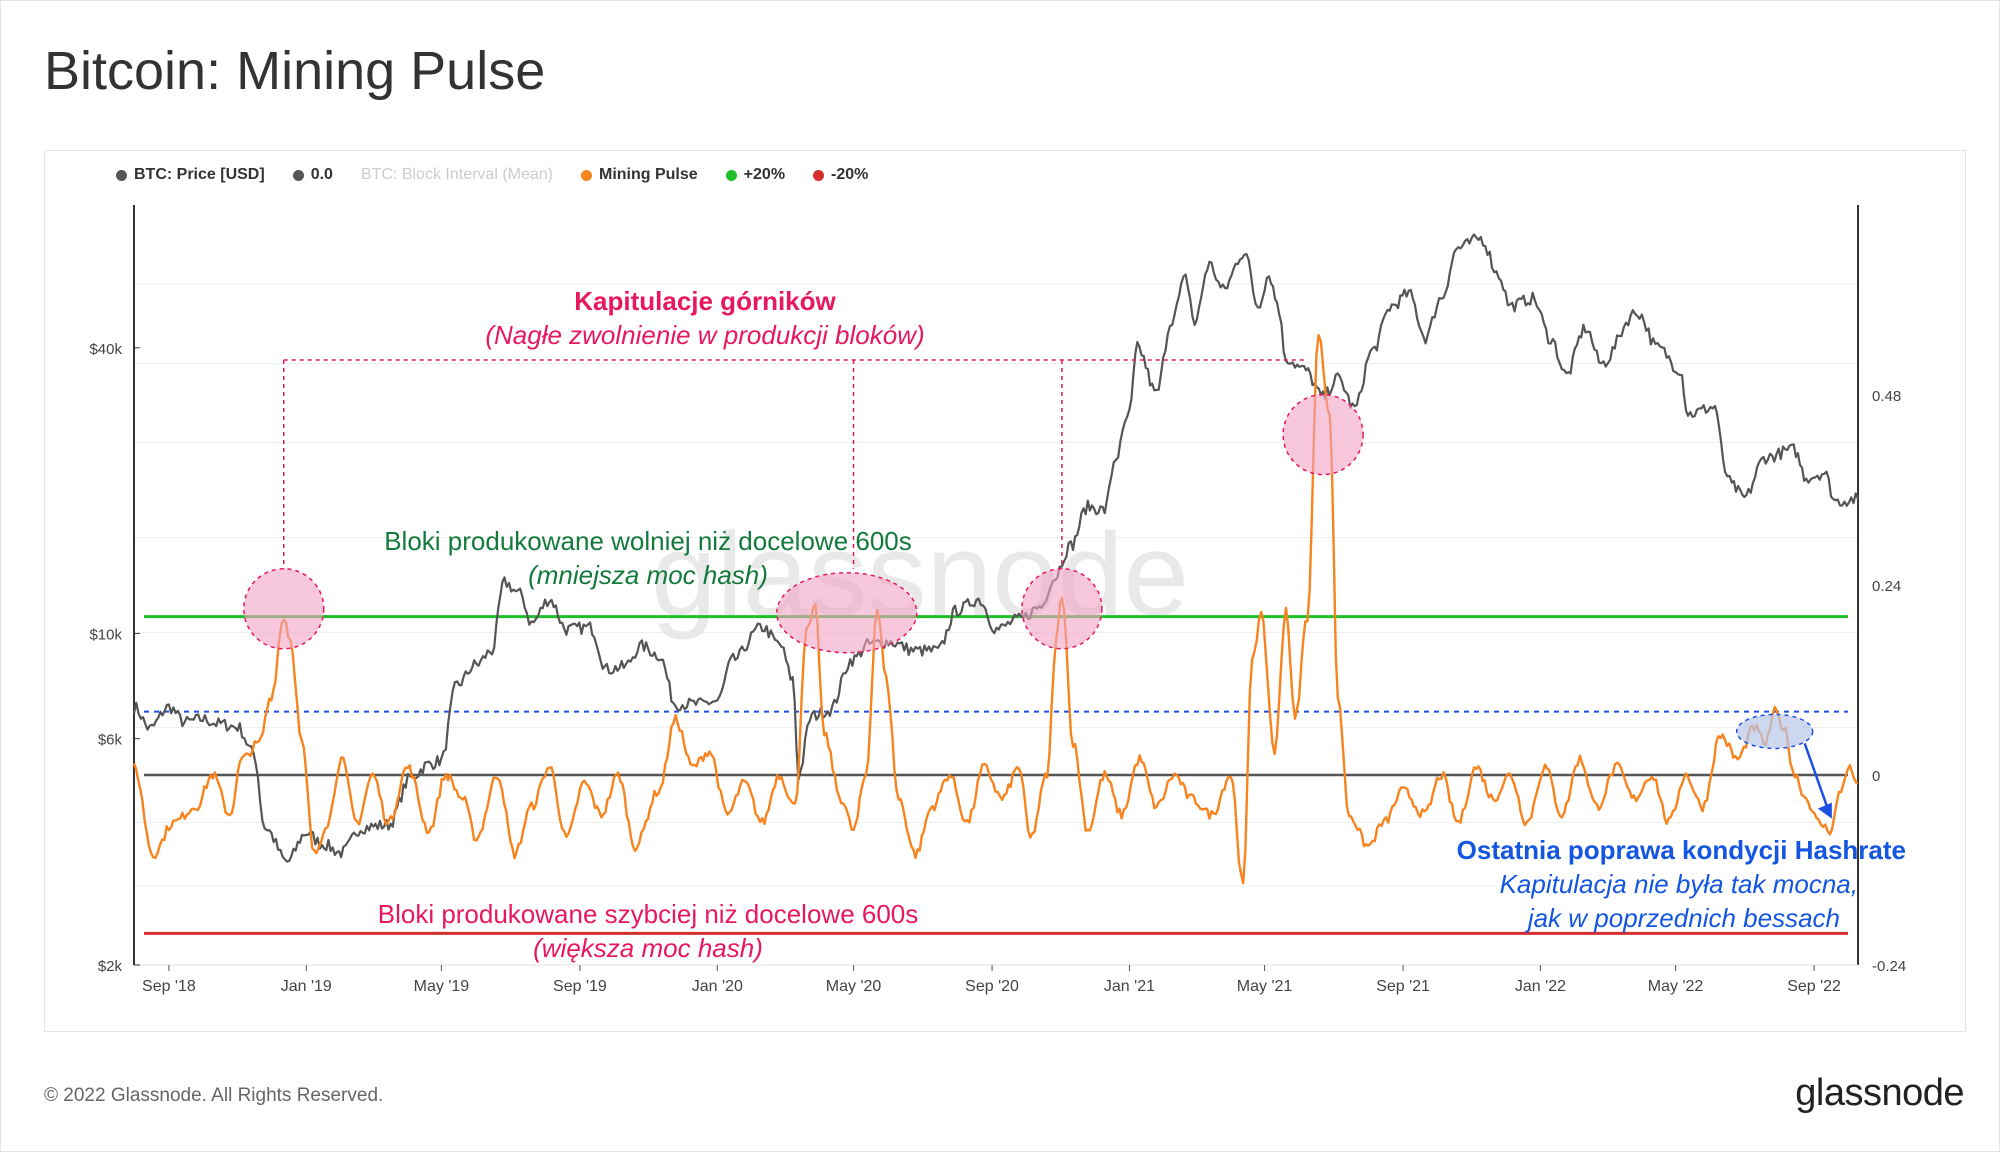  I want to click on right-tick-label: 0.24, so click(1886, 586).